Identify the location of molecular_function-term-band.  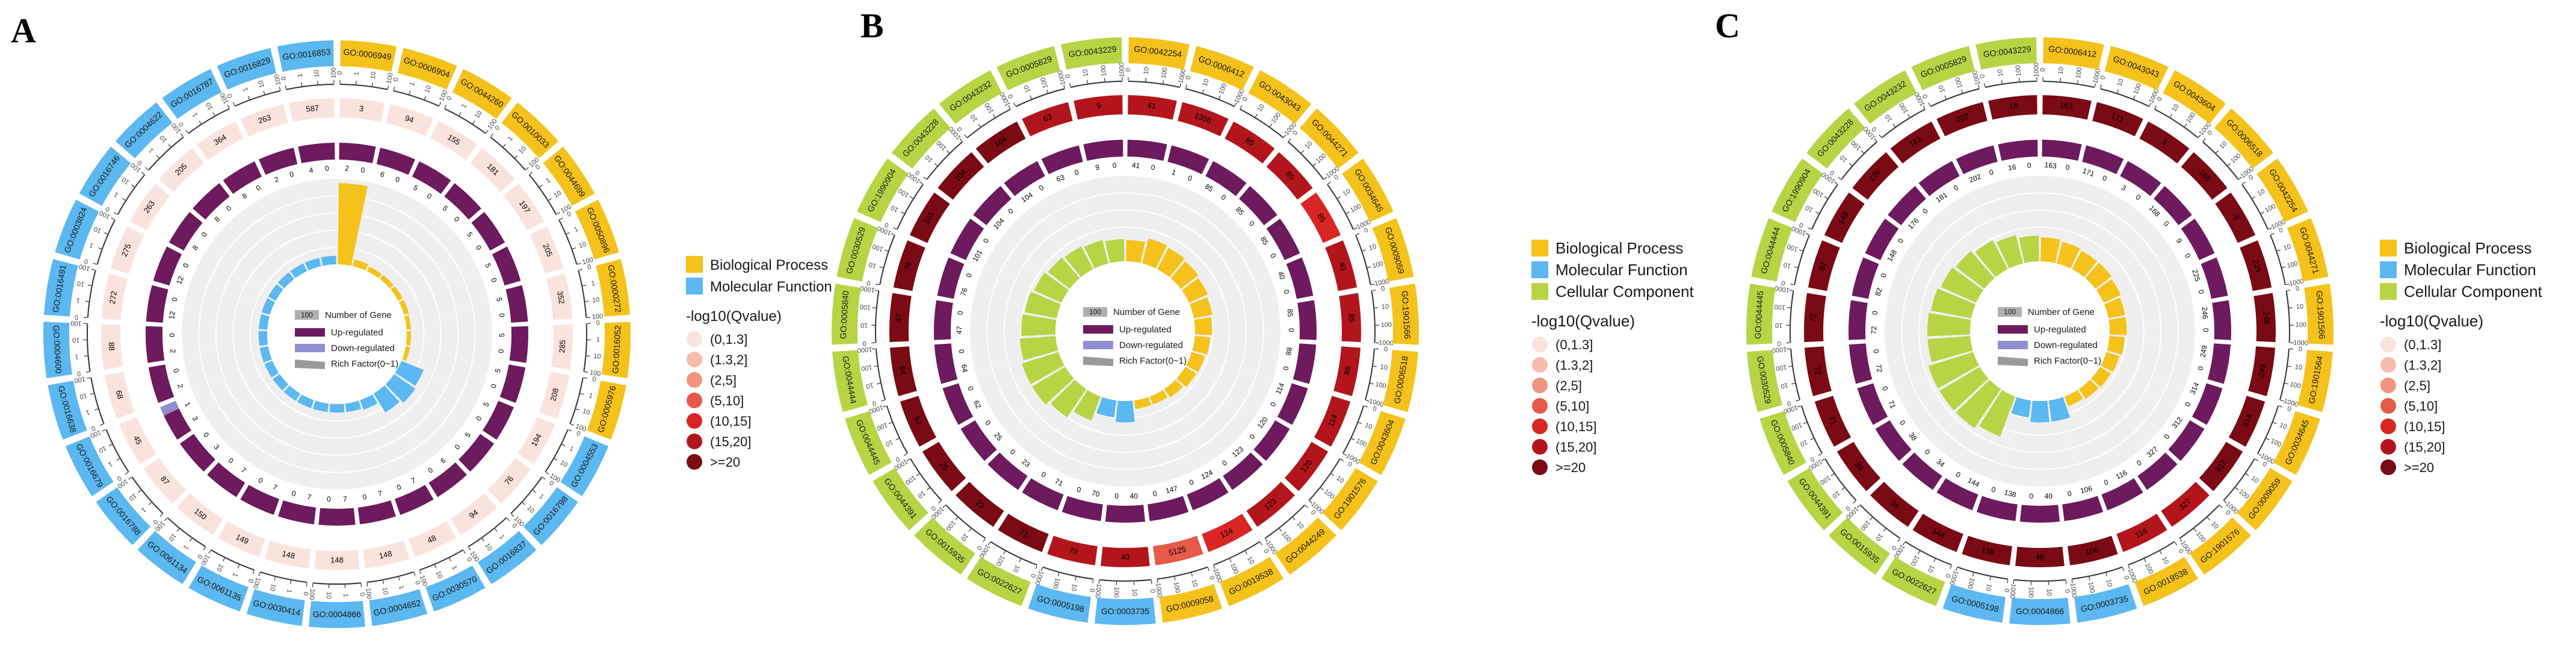
(58, 351).